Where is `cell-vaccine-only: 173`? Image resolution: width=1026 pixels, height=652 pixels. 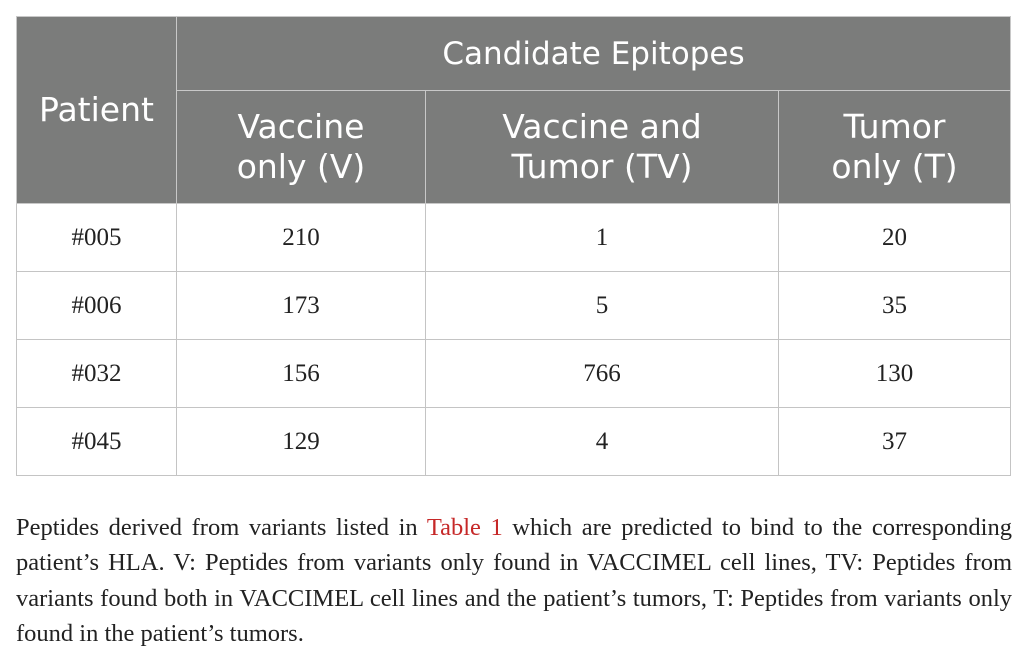 cell-vaccine-only: 173 is located at coordinates (301, 305).